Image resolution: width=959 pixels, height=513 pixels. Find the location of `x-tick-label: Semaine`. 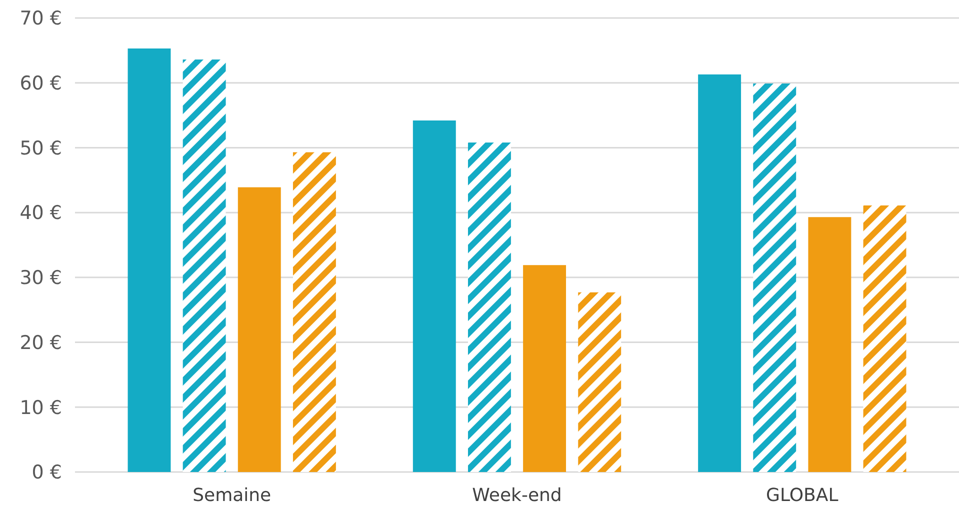

x-tick-label: Semaine is located at coordinates (232, 495).